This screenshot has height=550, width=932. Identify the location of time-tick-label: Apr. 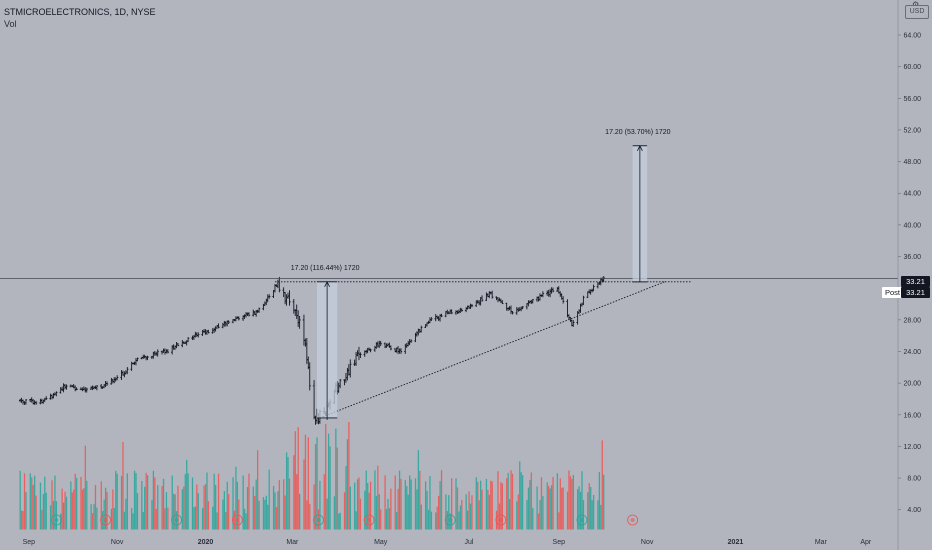
(866, 542).